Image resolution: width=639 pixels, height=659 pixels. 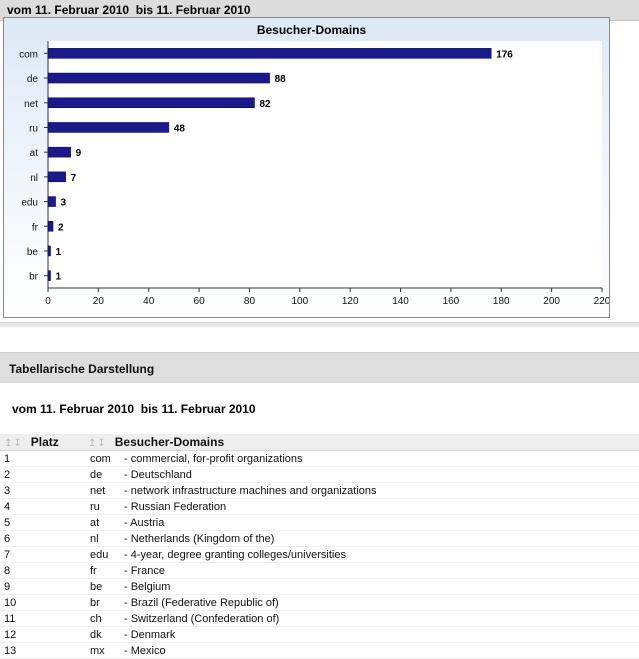 I want to click on table-section-title: Tabellarische Darstellung, so click(x=82, y=369).